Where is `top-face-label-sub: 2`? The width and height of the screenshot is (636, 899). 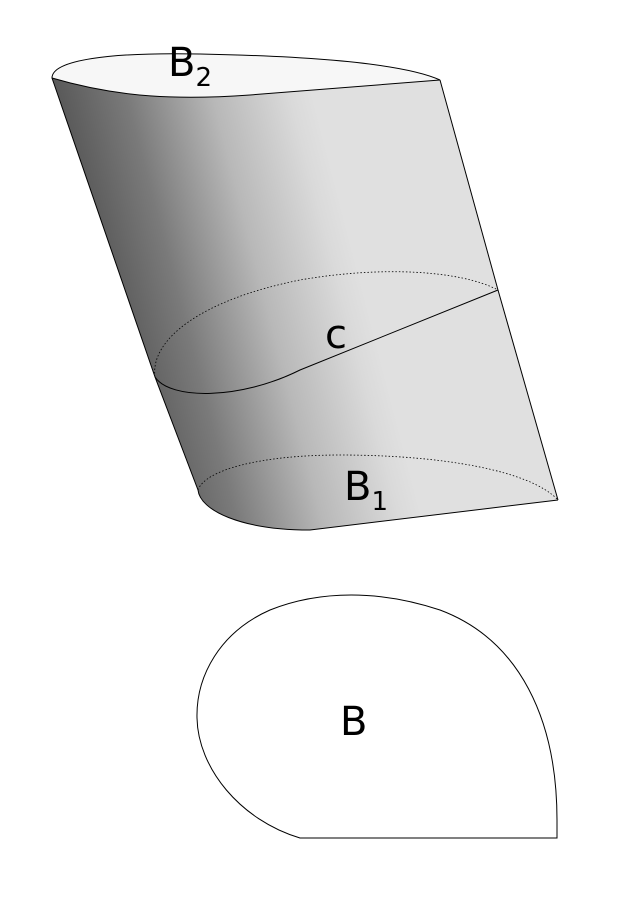
top-face-label-sub: 2 is located at coordinates (203, 78).